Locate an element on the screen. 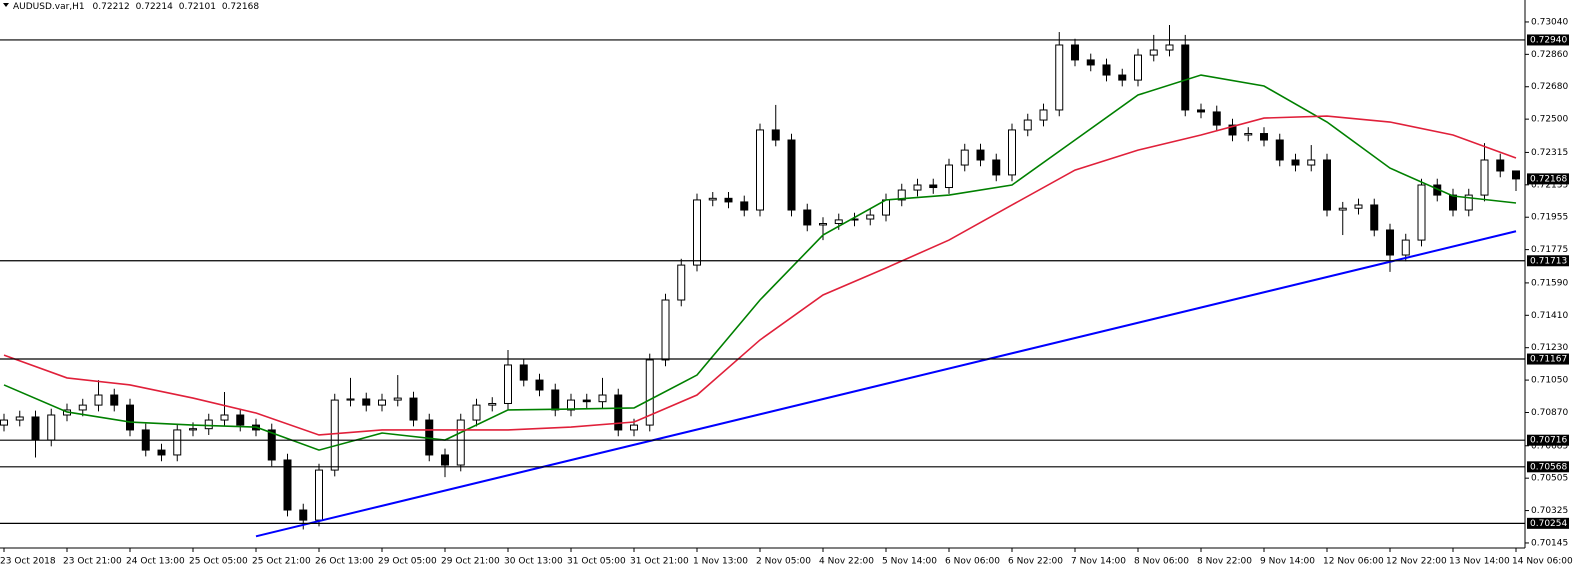  y-tick-label: 0.70870 is located at coordinates (1549, 413).